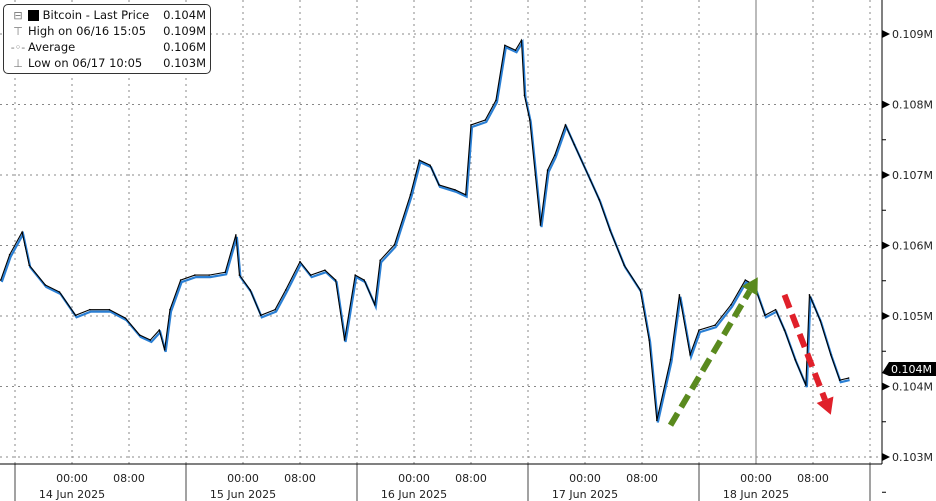 Image resolution: width=936 pixels, height=501 pixels. I want to click on legend-low-value: 0.103M, so click(184, 63).